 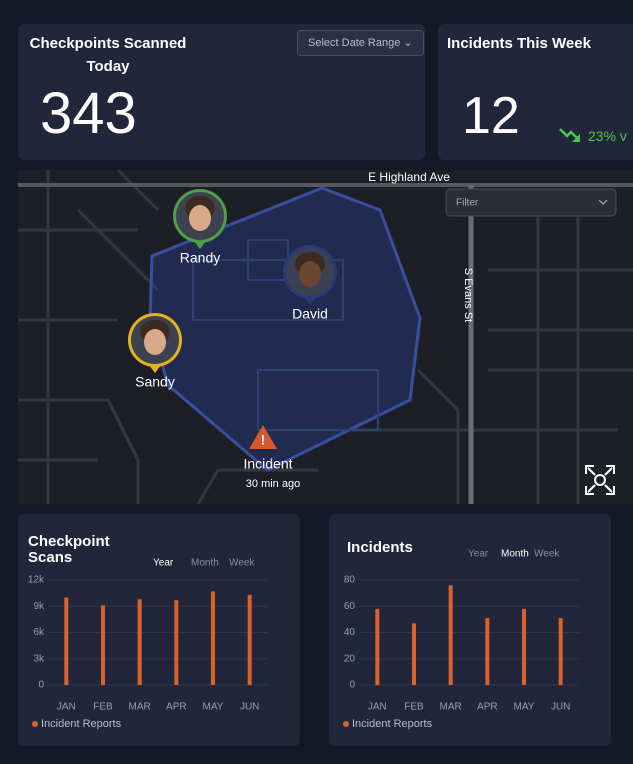 What do you see at coordinates (535, 92) in the screenshot?
I see `incident-card: Incidents This Week 12 23% v` at bounding box center [535, 92].